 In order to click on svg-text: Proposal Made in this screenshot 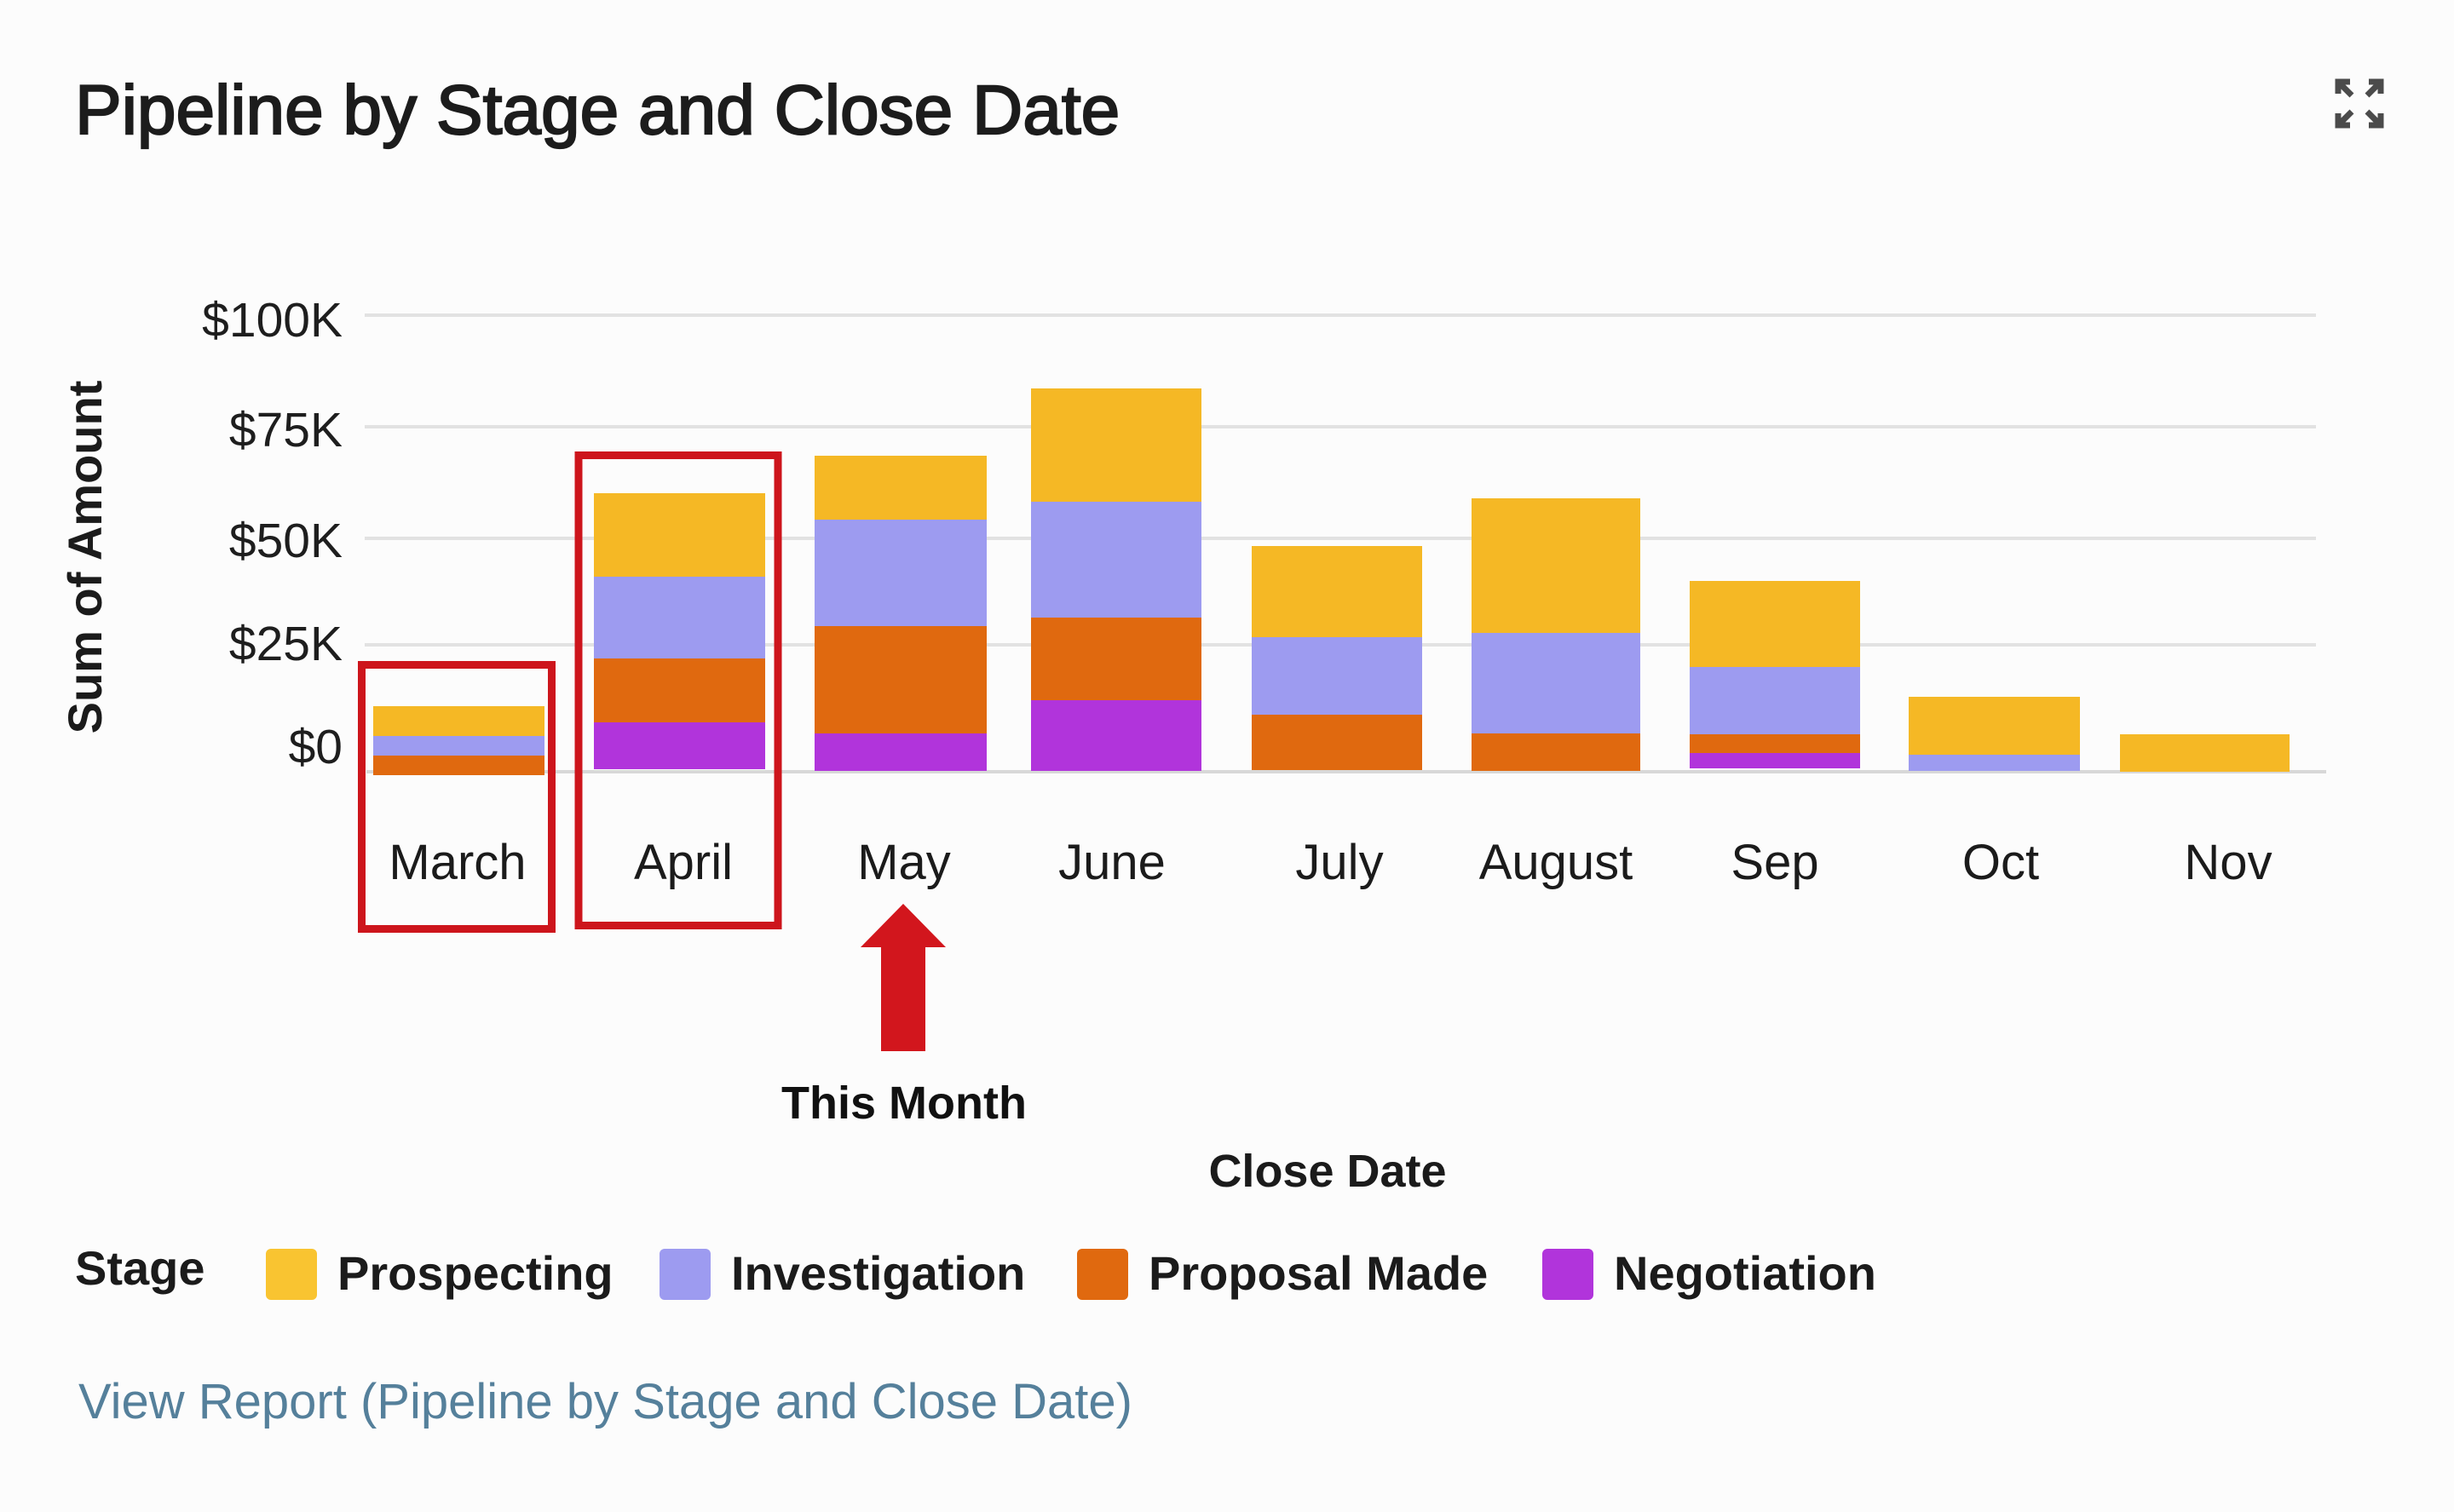, I will do `click(1318, 1273)`.